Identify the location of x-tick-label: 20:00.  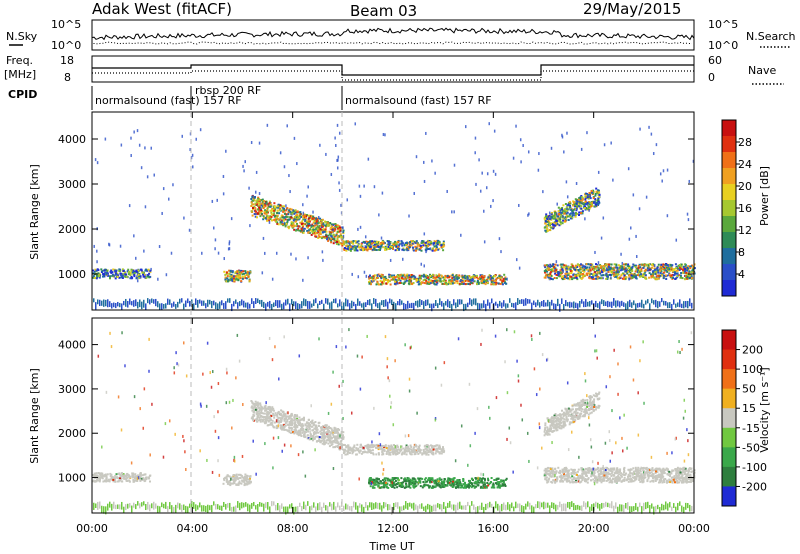
(594, 528).